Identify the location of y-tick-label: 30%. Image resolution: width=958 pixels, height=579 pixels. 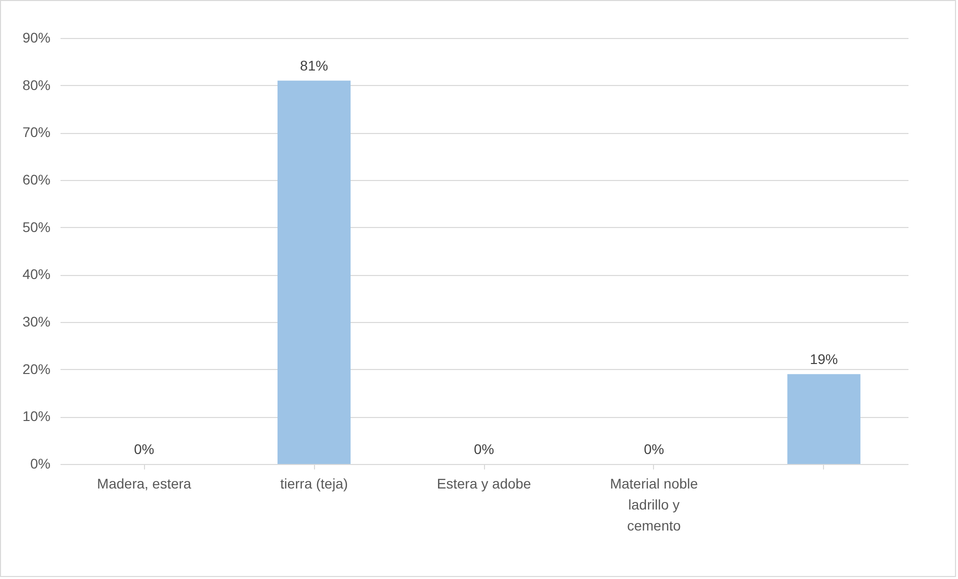
(36, 322).